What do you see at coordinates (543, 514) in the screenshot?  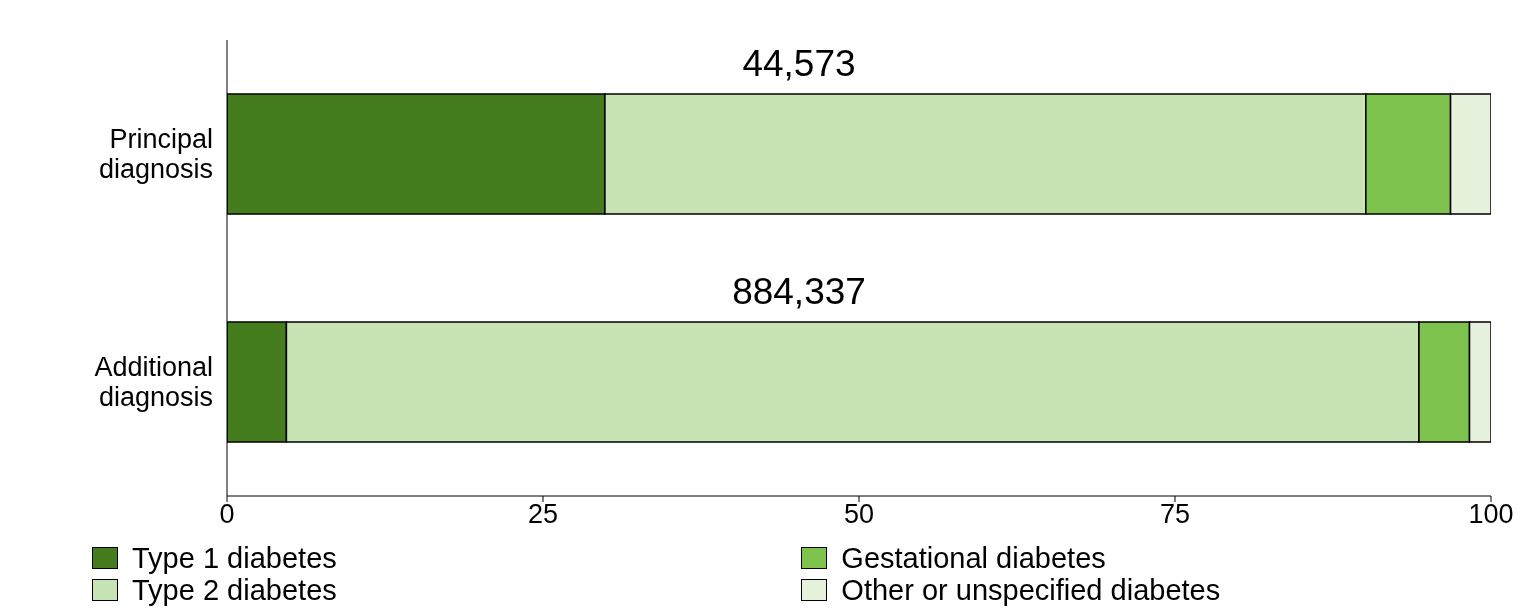 I see `x-tick-label: 25` at bounding box center [543, 514].